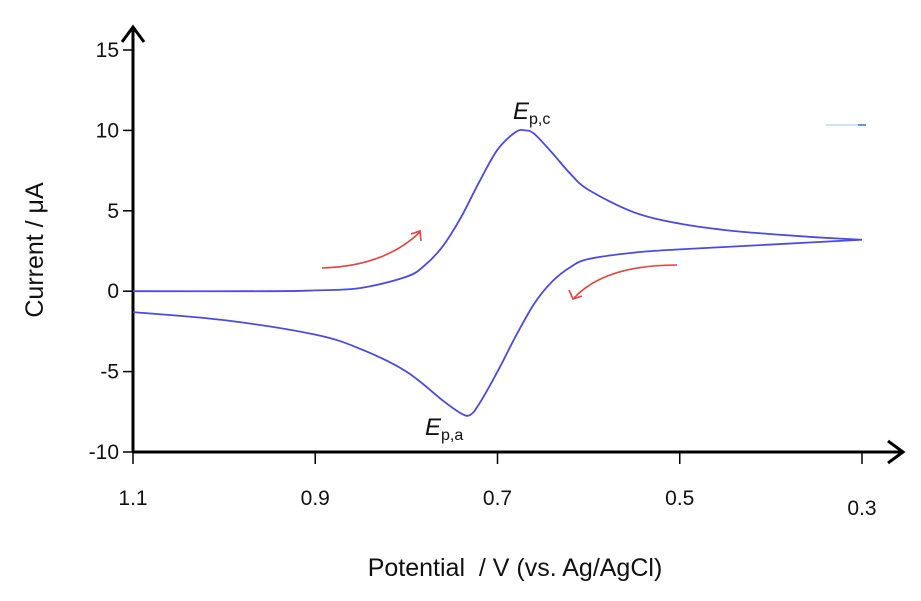 The height and width of the screenshot is (601, 921). I want to click on y-axis-title: Current / μA, so click(35, 250).